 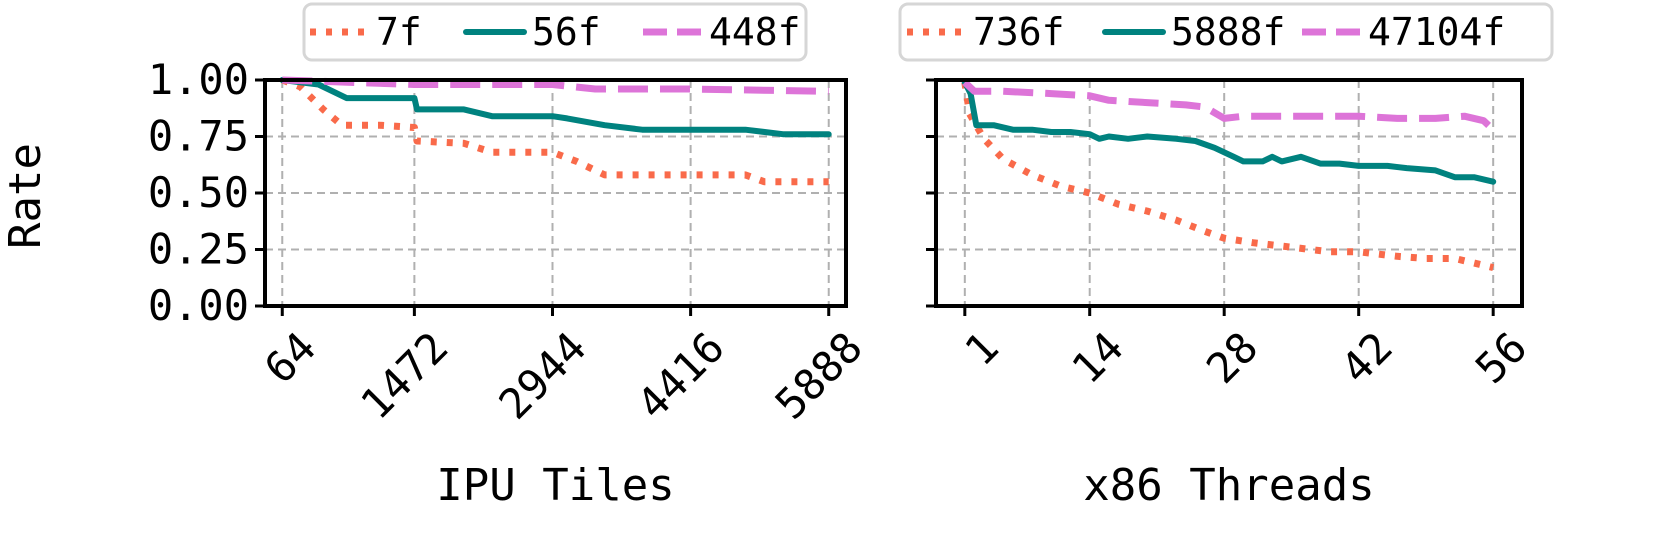 What do you see at coordinates (198, 192) in the screenshot?
I see `y-tick-label-2: 0.50` at bounding box center [198, 192].